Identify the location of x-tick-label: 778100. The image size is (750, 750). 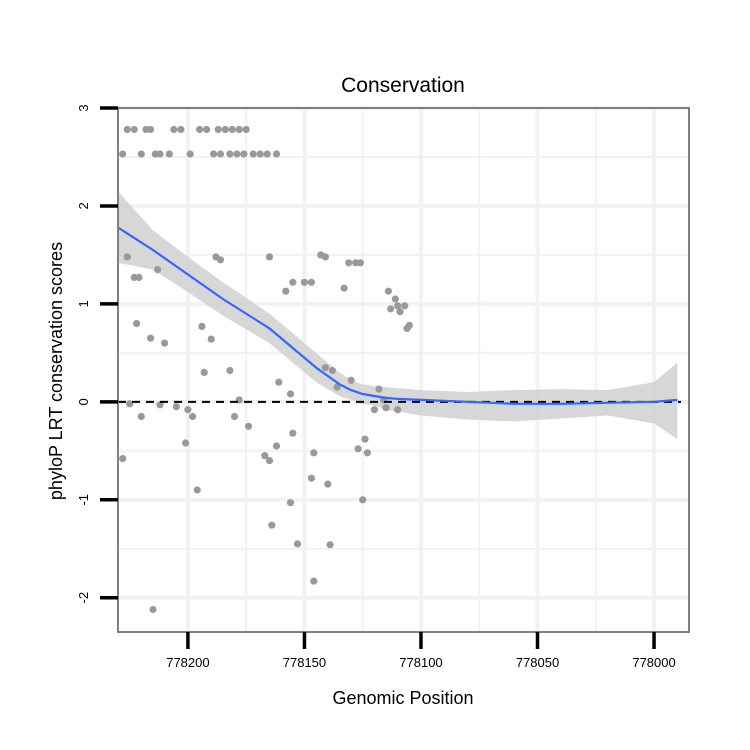
(420, 662).